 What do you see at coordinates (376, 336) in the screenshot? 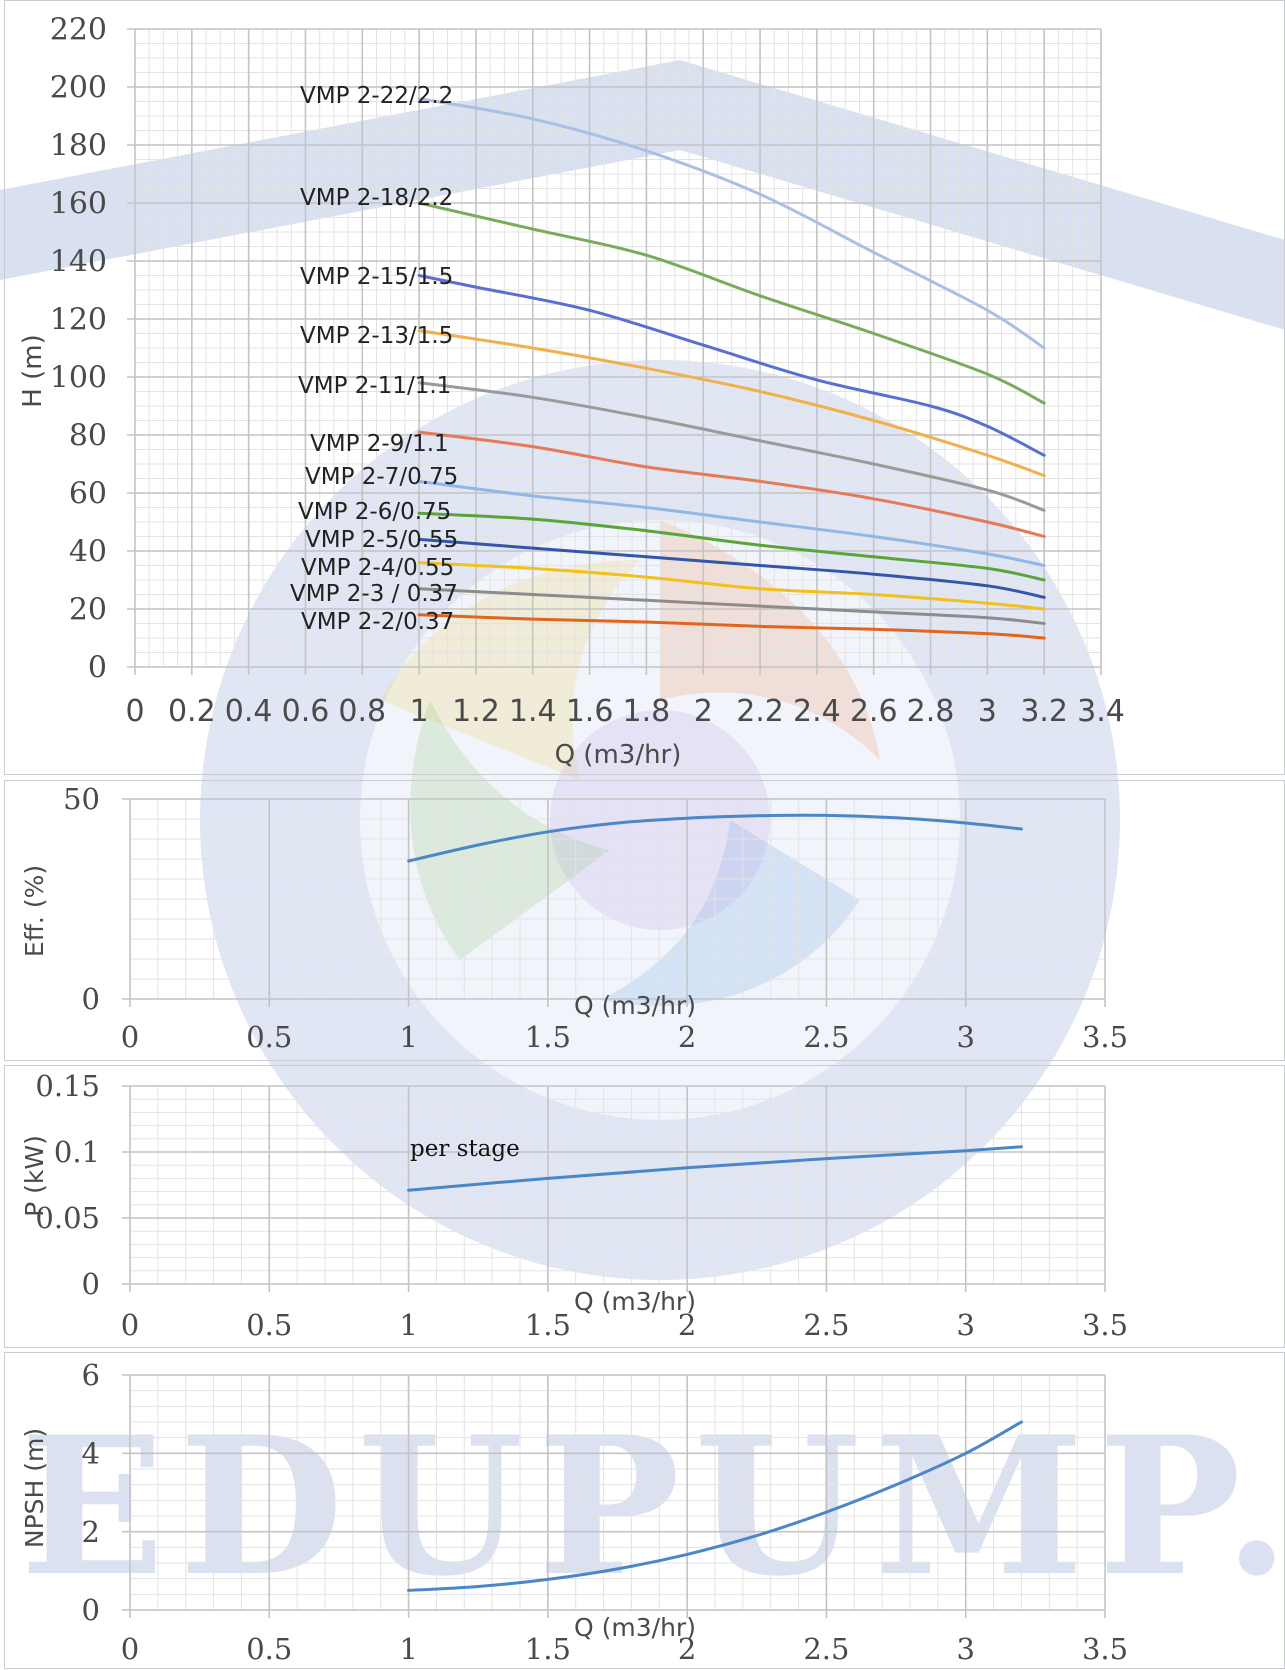
I see `series-label: VMP 2-13/1.5` at bounding box center [376, 336].